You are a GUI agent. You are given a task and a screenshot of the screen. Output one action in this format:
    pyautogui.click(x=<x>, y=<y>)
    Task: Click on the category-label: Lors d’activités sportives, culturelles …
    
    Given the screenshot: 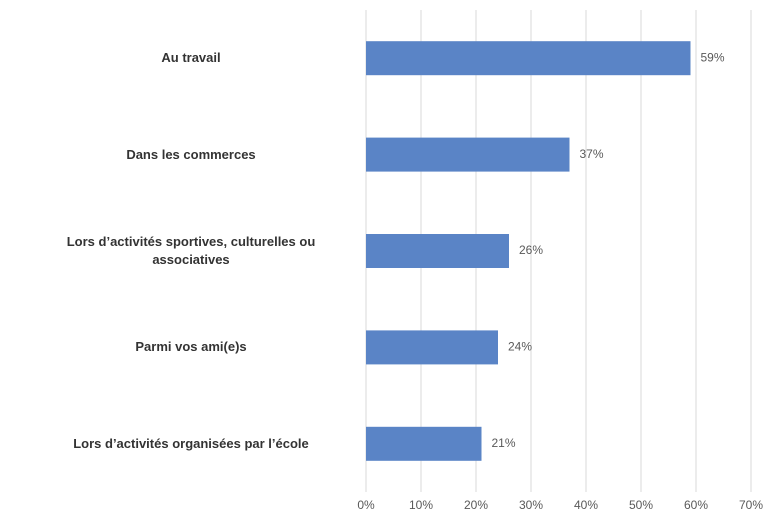 What is the action you would take?
    pyautogui.click(x=191, y=250)
    